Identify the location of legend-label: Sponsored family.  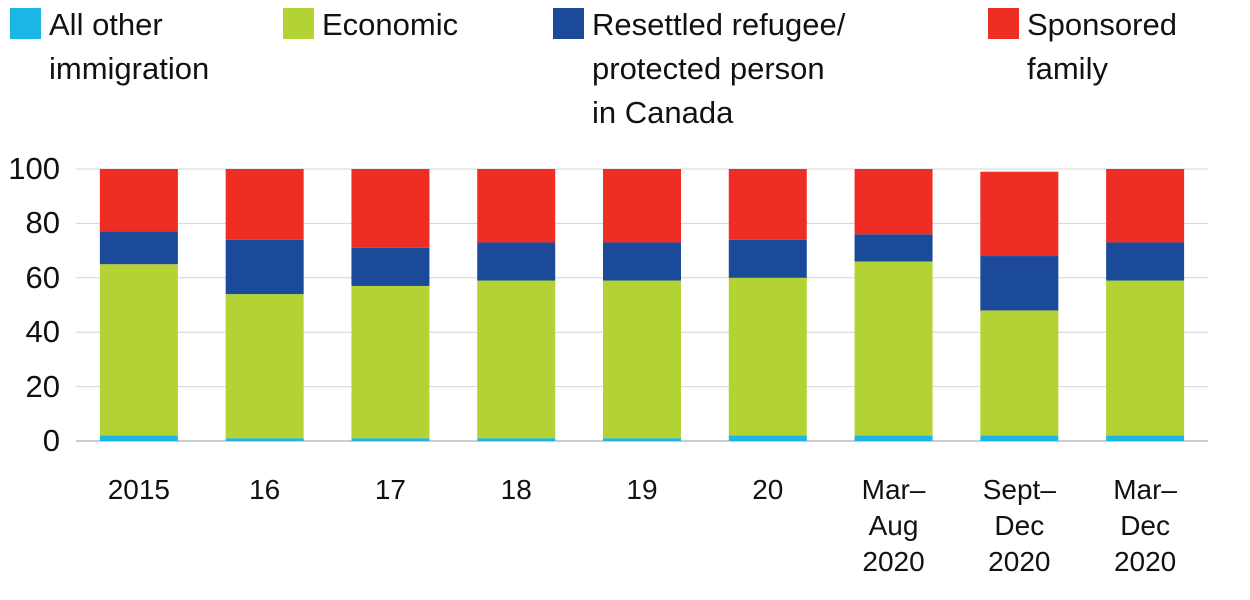
(1102, 46).